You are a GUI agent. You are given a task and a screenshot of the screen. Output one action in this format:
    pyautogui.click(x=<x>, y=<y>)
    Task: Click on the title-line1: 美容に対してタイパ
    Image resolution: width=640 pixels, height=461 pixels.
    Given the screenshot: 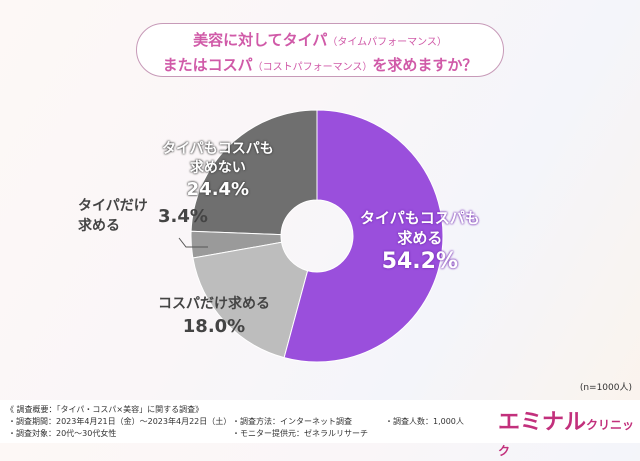 What is the action you would take?
    pyautogui.click(x=260, y=40)
    